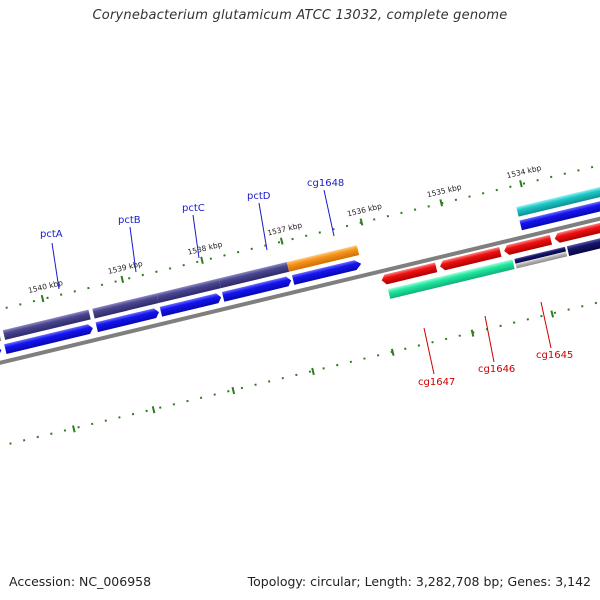  I want to click on gene-arrow-pctB, so click(127, 320).